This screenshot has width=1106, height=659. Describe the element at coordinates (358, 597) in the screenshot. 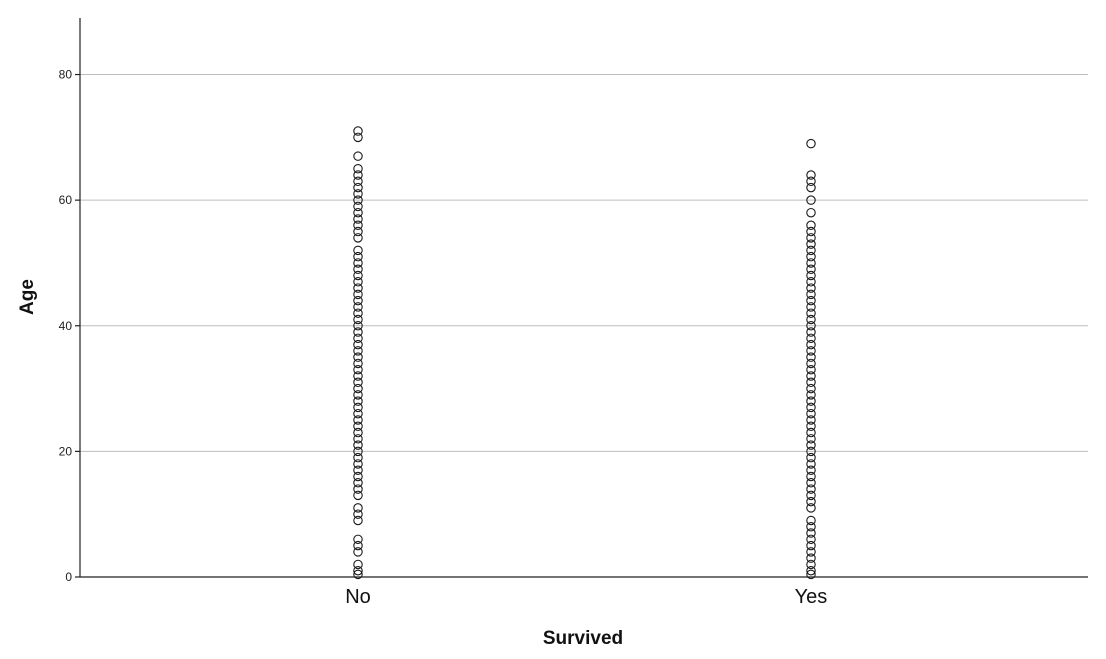

I see `x-tick-label-no: No` at that location.